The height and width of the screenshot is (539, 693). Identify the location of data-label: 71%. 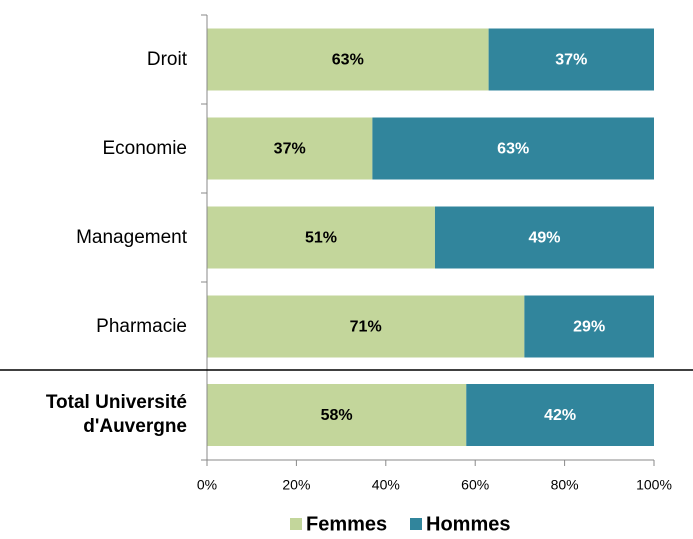
(366, 327).